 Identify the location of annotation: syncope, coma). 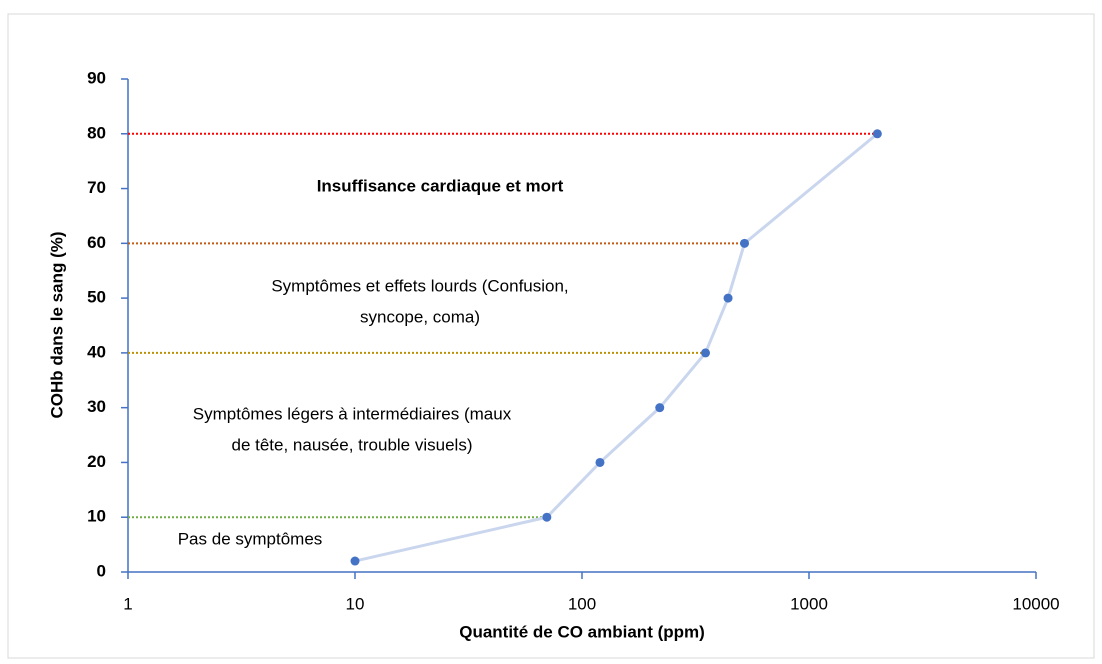
(420, 316).